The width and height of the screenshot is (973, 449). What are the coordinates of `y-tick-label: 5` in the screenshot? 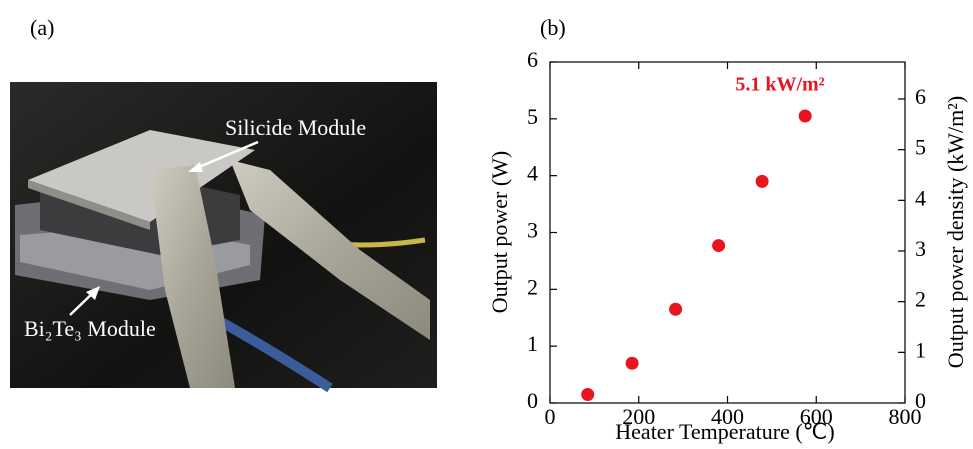 It's located at (532, 116).